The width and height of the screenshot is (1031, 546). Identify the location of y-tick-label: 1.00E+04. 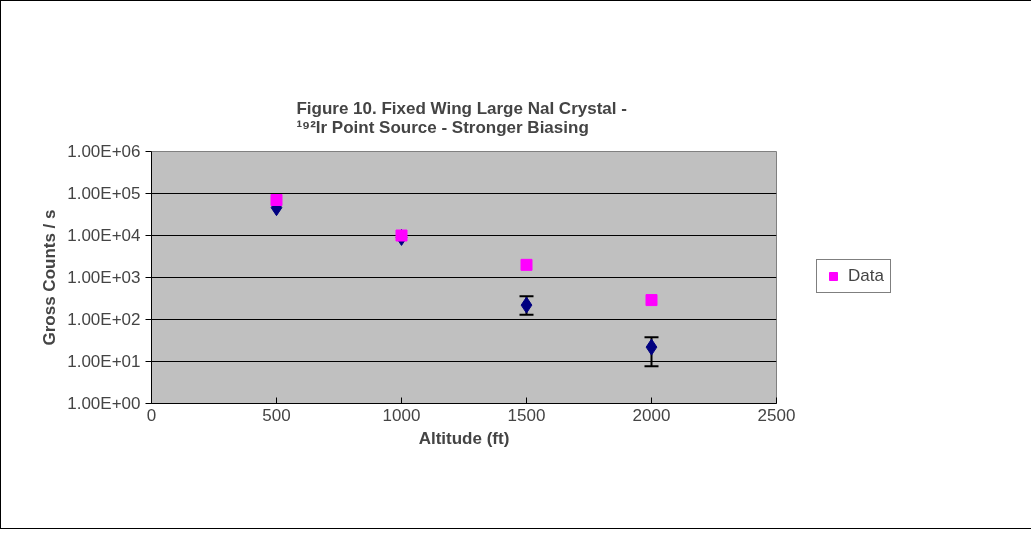
(104, 235).